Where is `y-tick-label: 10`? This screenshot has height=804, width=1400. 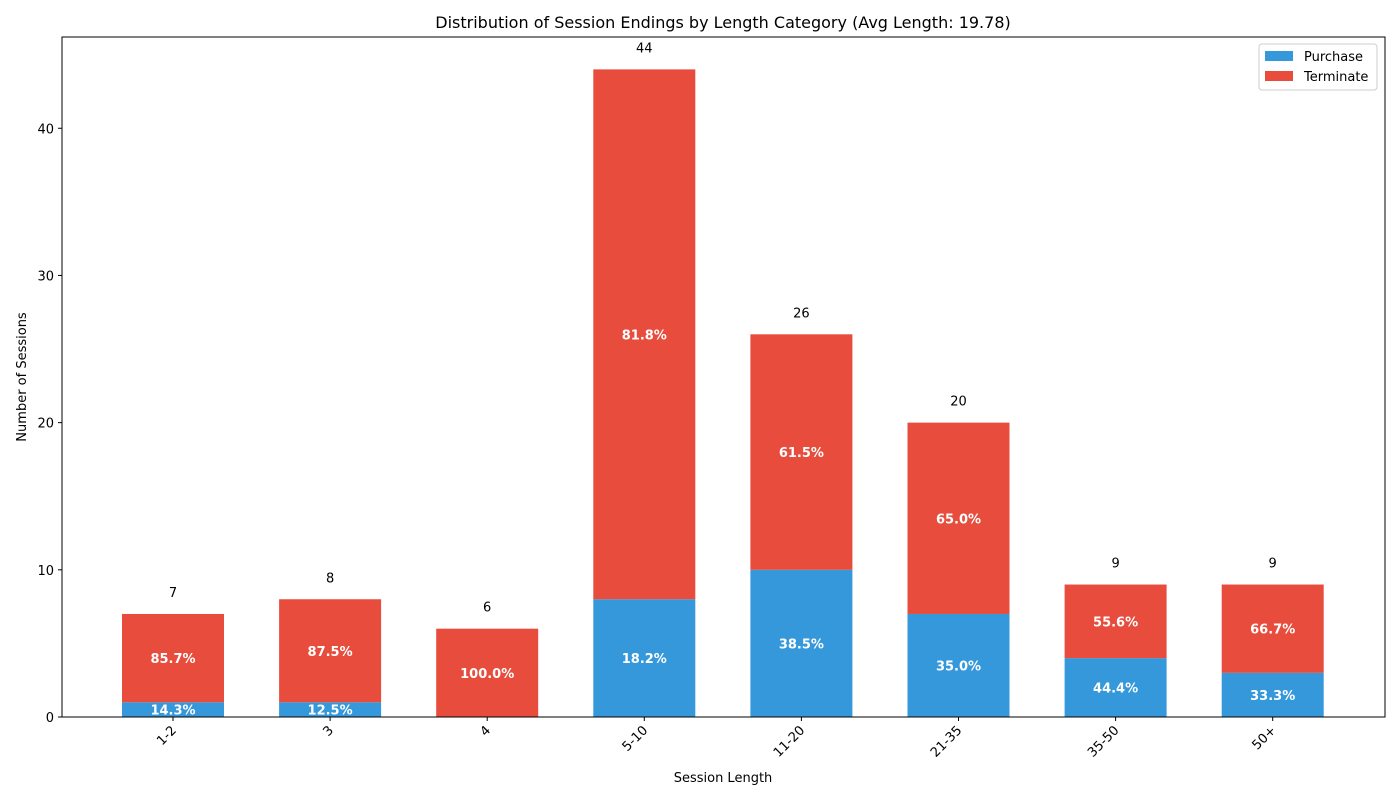
y-tick-label: 10 is located at coordinates (45, 571).